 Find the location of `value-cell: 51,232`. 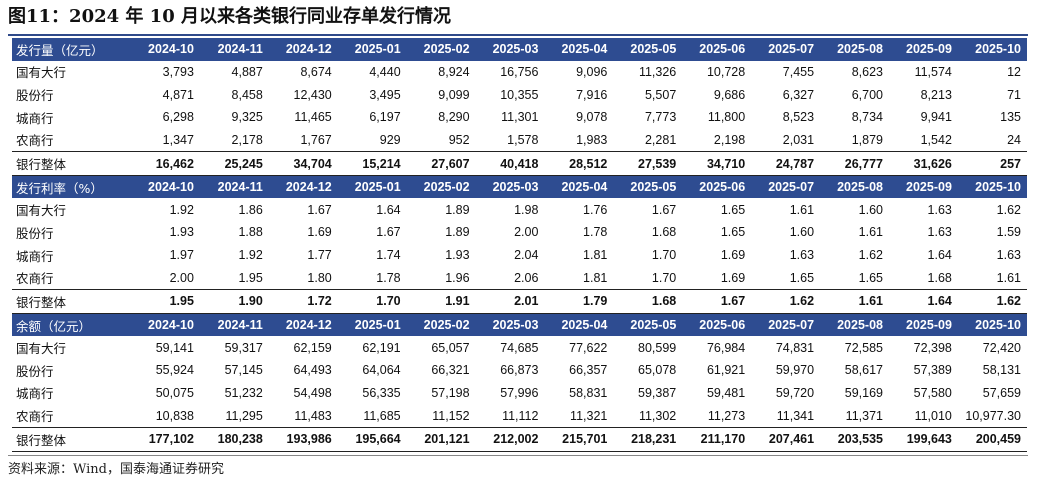

value-cell: 51,232 is located at coordinates (243, 392).